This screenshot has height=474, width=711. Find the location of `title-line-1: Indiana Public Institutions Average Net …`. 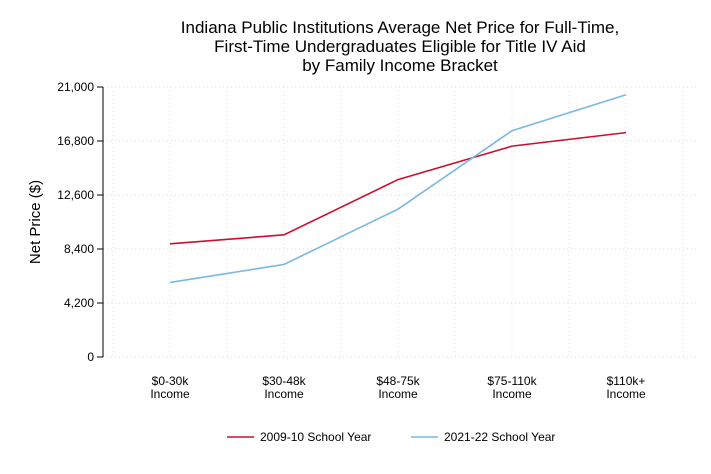

title-line-1: Indiana Public Institutions Average Net … is located at coordinates (400, 27).